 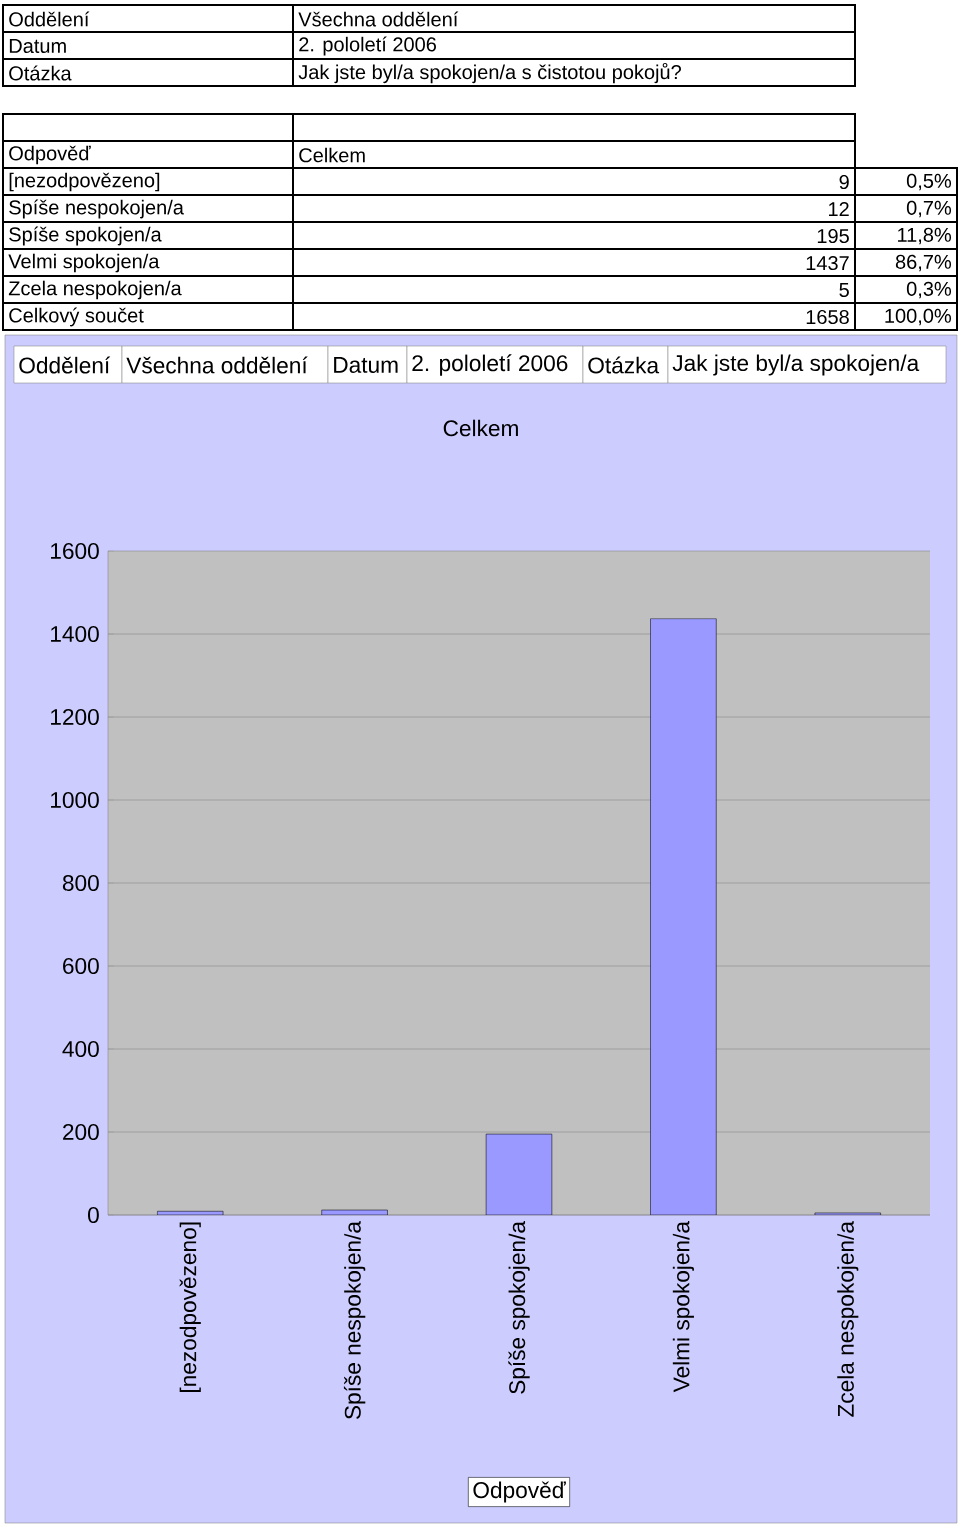 What do you see at coordinates (81, 966) in the screenshot?
I see `y-tick-label: 600` at bounding box center [81, 966].